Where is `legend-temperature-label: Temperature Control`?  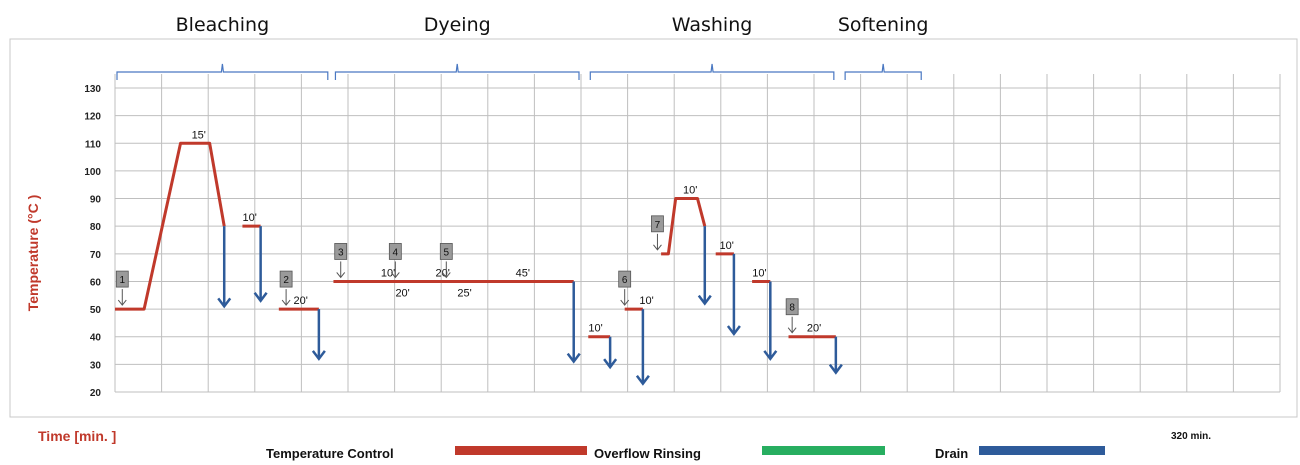
legend-temperature-label: Temperature Control is located at coordinates (330, 453).